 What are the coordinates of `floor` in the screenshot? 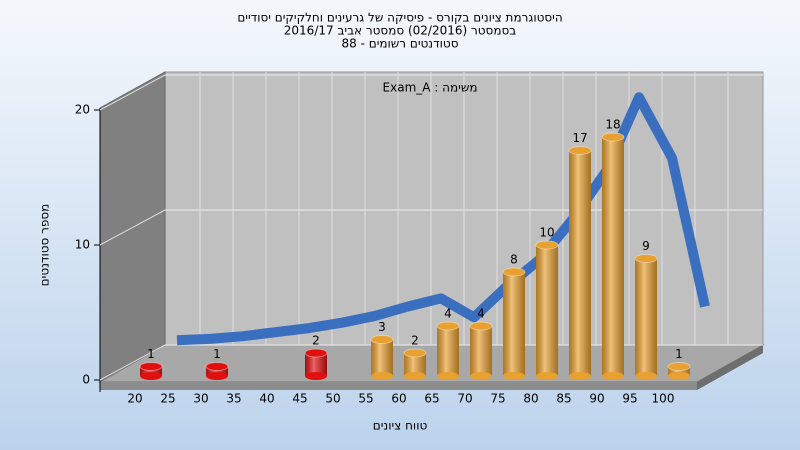 It's located at (431, 363).